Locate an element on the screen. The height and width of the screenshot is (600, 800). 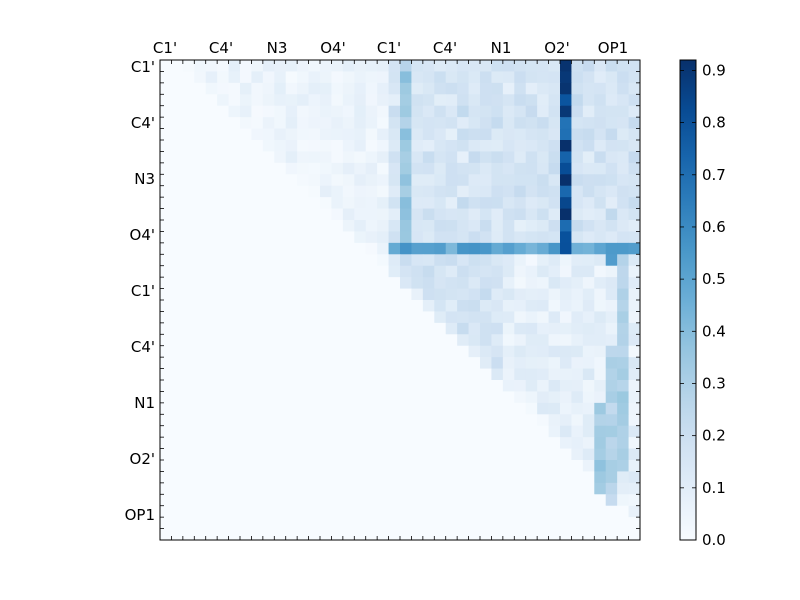
colorbar-tick-label: 0.1 is located at coordinates (714, 488).